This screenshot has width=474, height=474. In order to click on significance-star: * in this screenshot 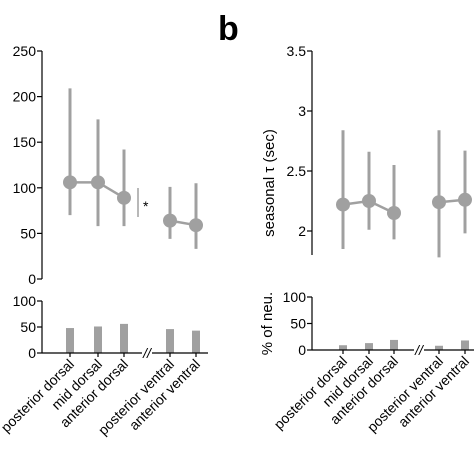, I will do `click(146, 206)`.